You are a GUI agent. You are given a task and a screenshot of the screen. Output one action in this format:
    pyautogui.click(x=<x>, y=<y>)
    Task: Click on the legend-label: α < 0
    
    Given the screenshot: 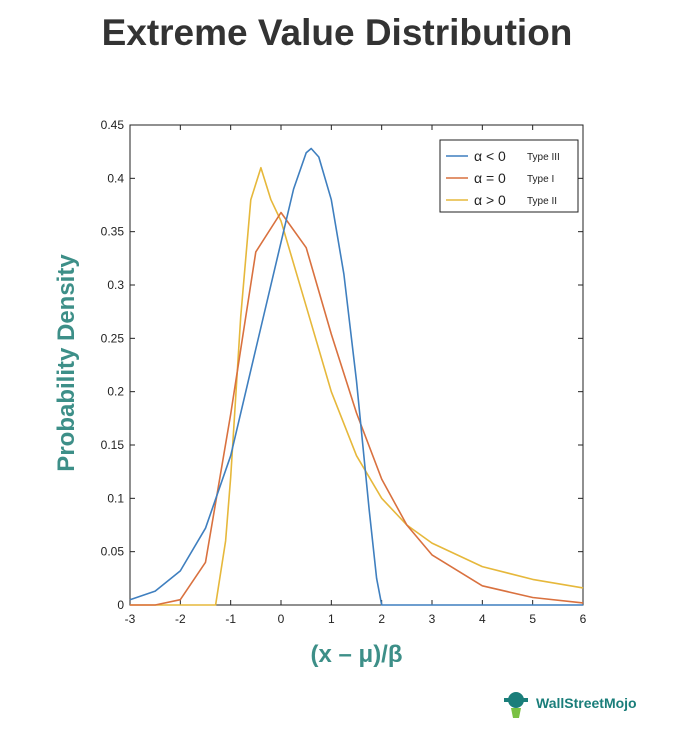 What is the action you would take?
    pyautogui.click(x=490, y=156)
    